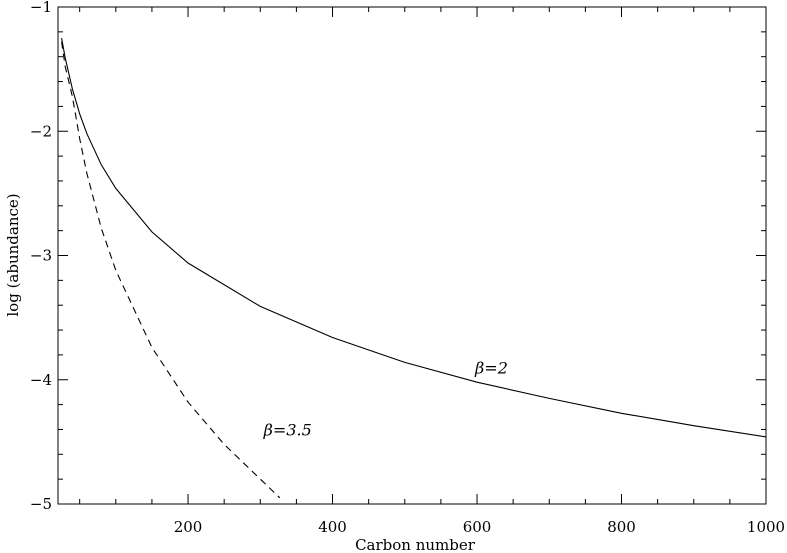 The height and width of the screenshot is (553, 787). I want to click on x-tick-label: 200, so click(188, 527).